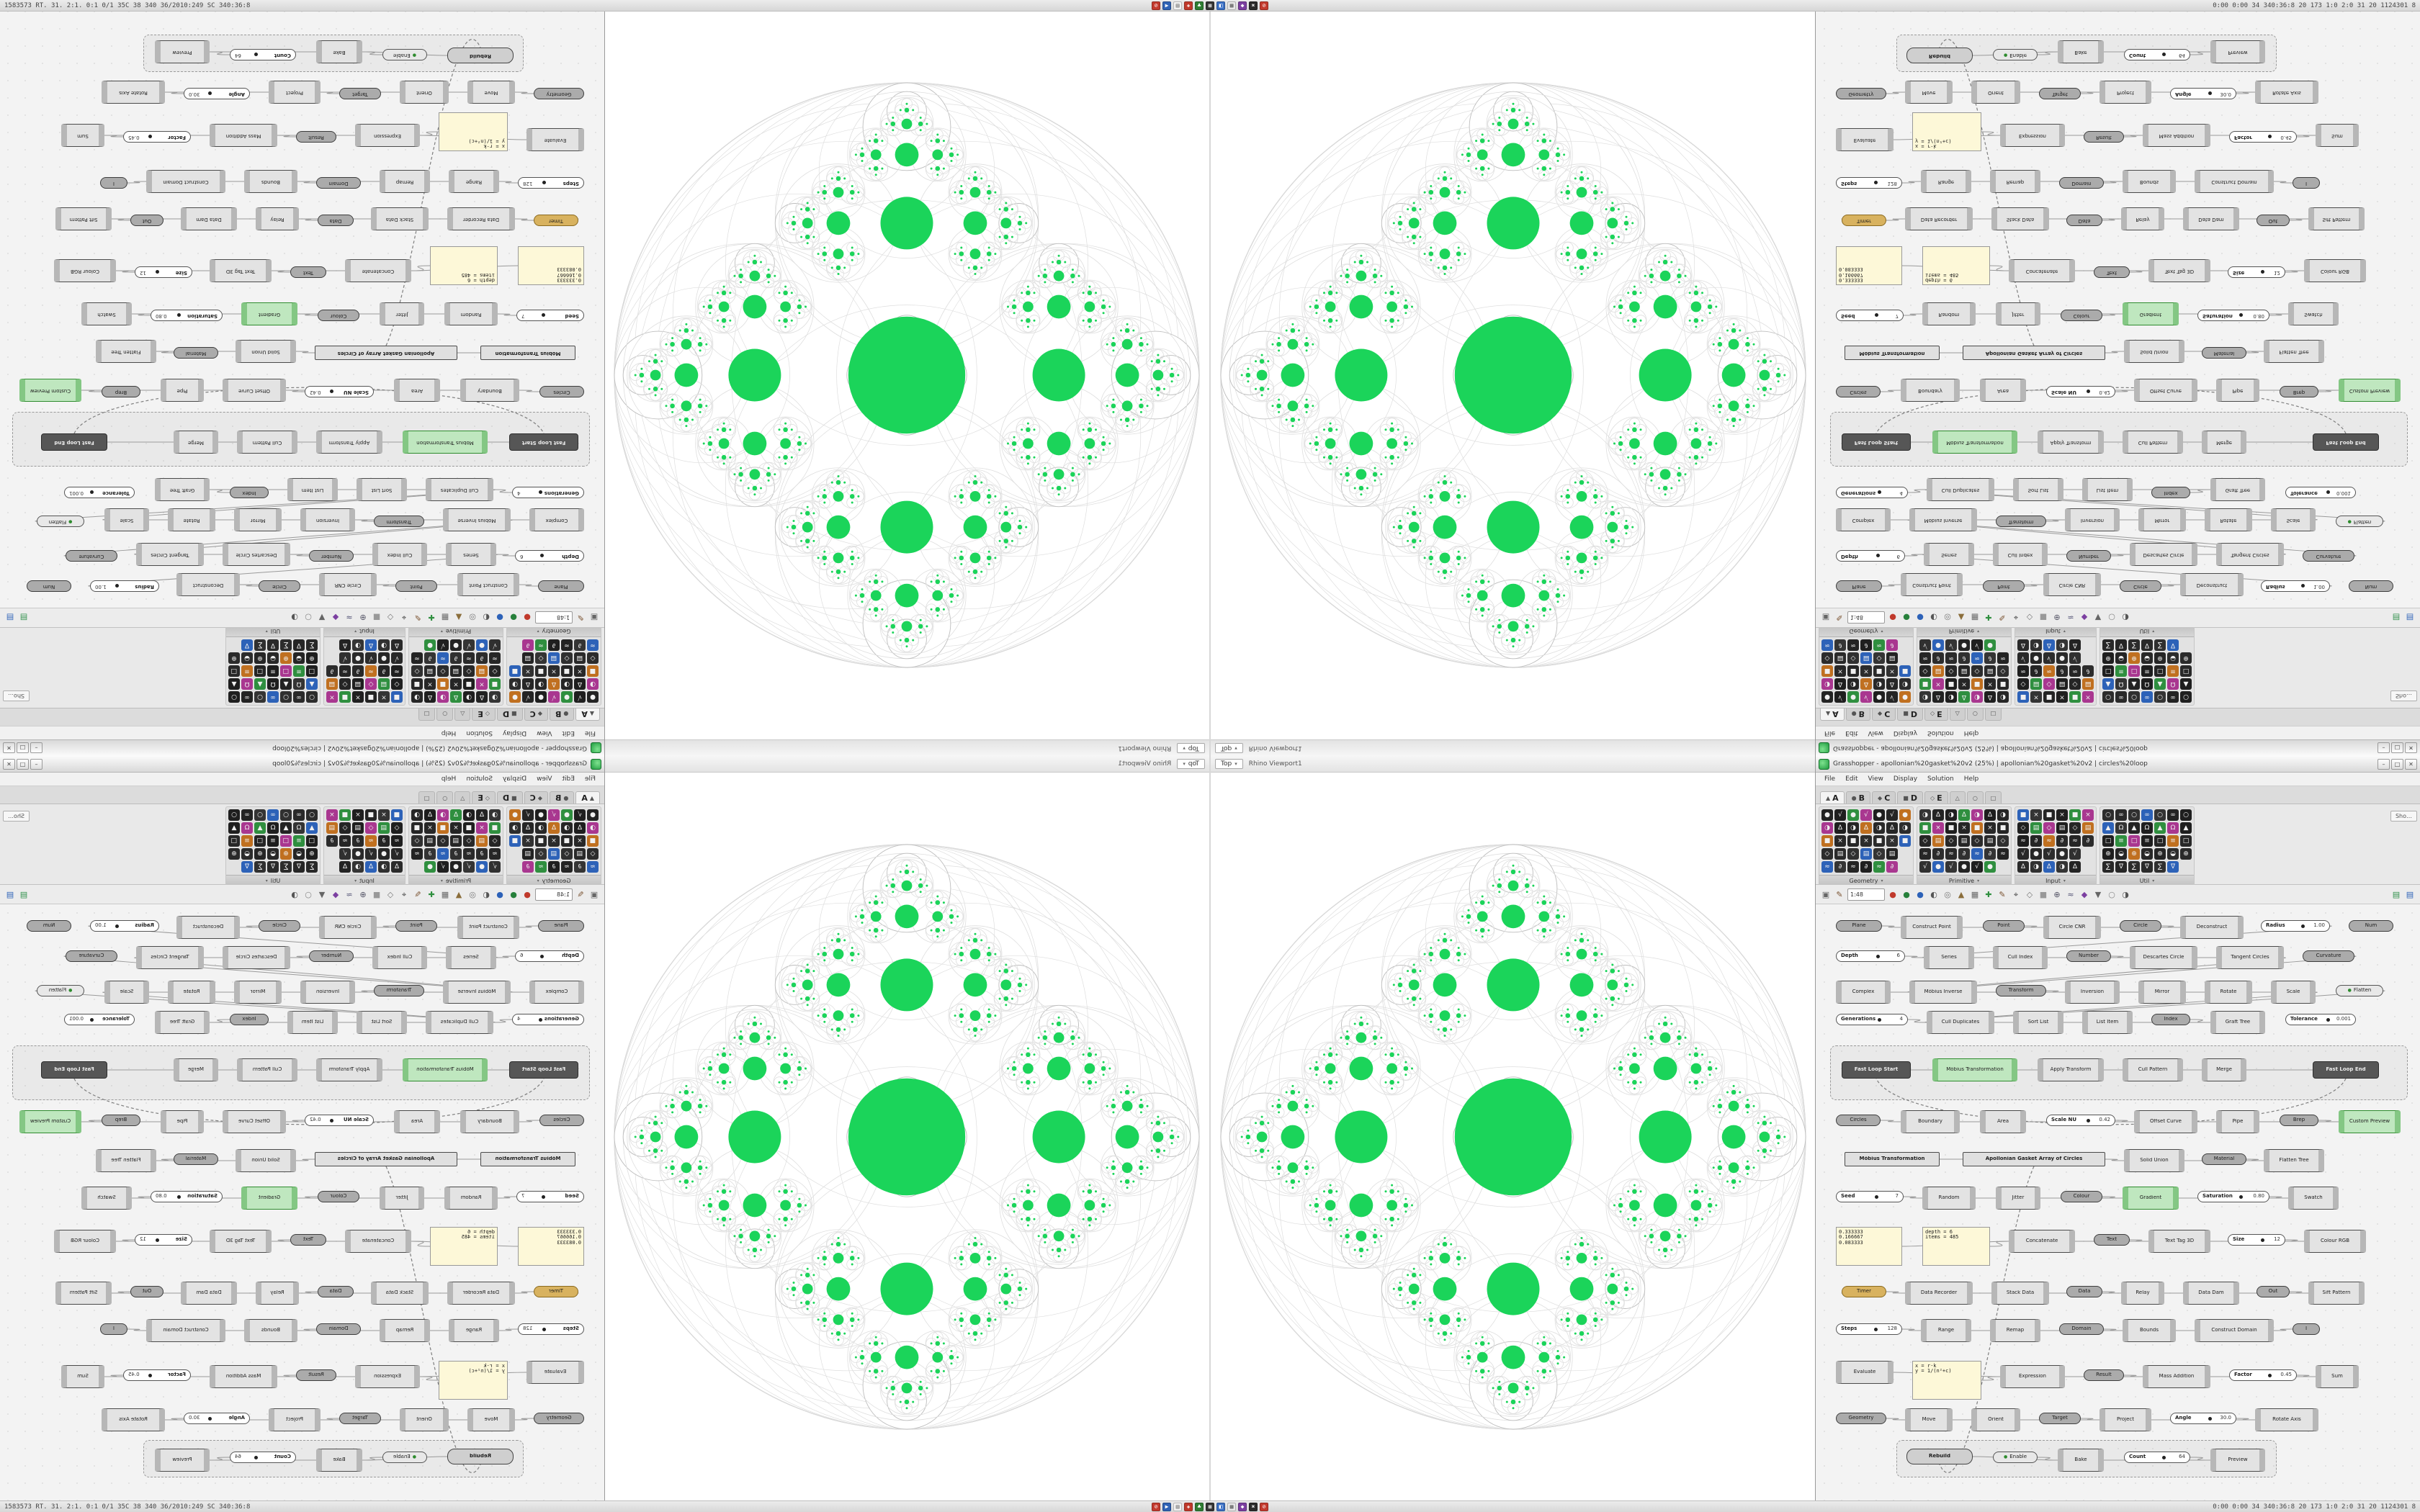 This screenshot has width=2420, height=1512. I want to click on menu-item-solution: Solution, so click(479, 779).